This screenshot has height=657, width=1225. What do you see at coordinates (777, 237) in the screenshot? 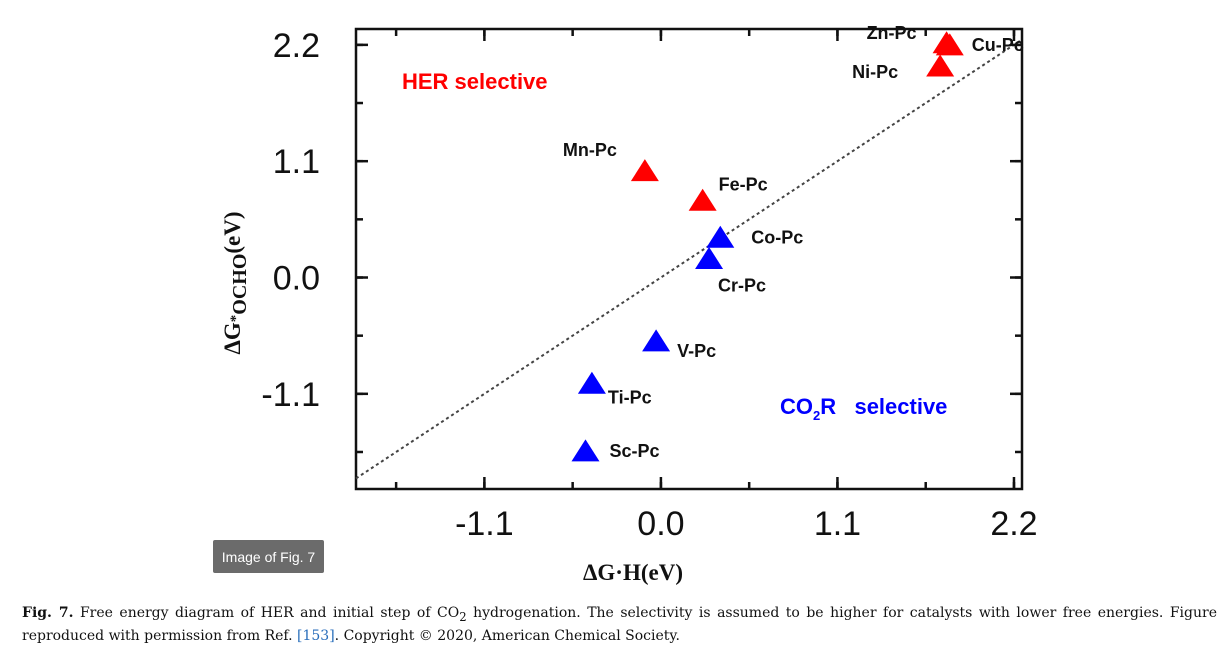
I see `point-label-co-pc: Co-Pc` at bounding box center [777, 237].